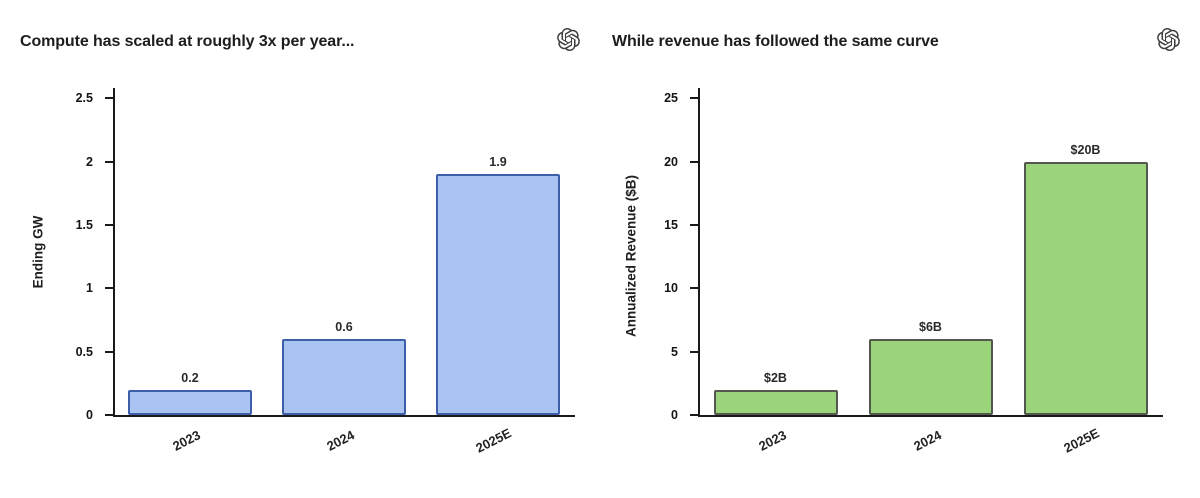  What do you see at coordinates (344, 416) in the screenshot?
I see `compute-x-axis-spine` at bounding box center [344, 416].